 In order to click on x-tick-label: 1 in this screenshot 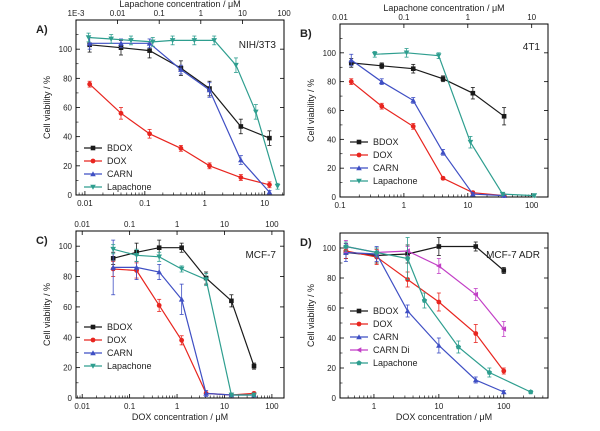, I will do `click(404, 205)`.